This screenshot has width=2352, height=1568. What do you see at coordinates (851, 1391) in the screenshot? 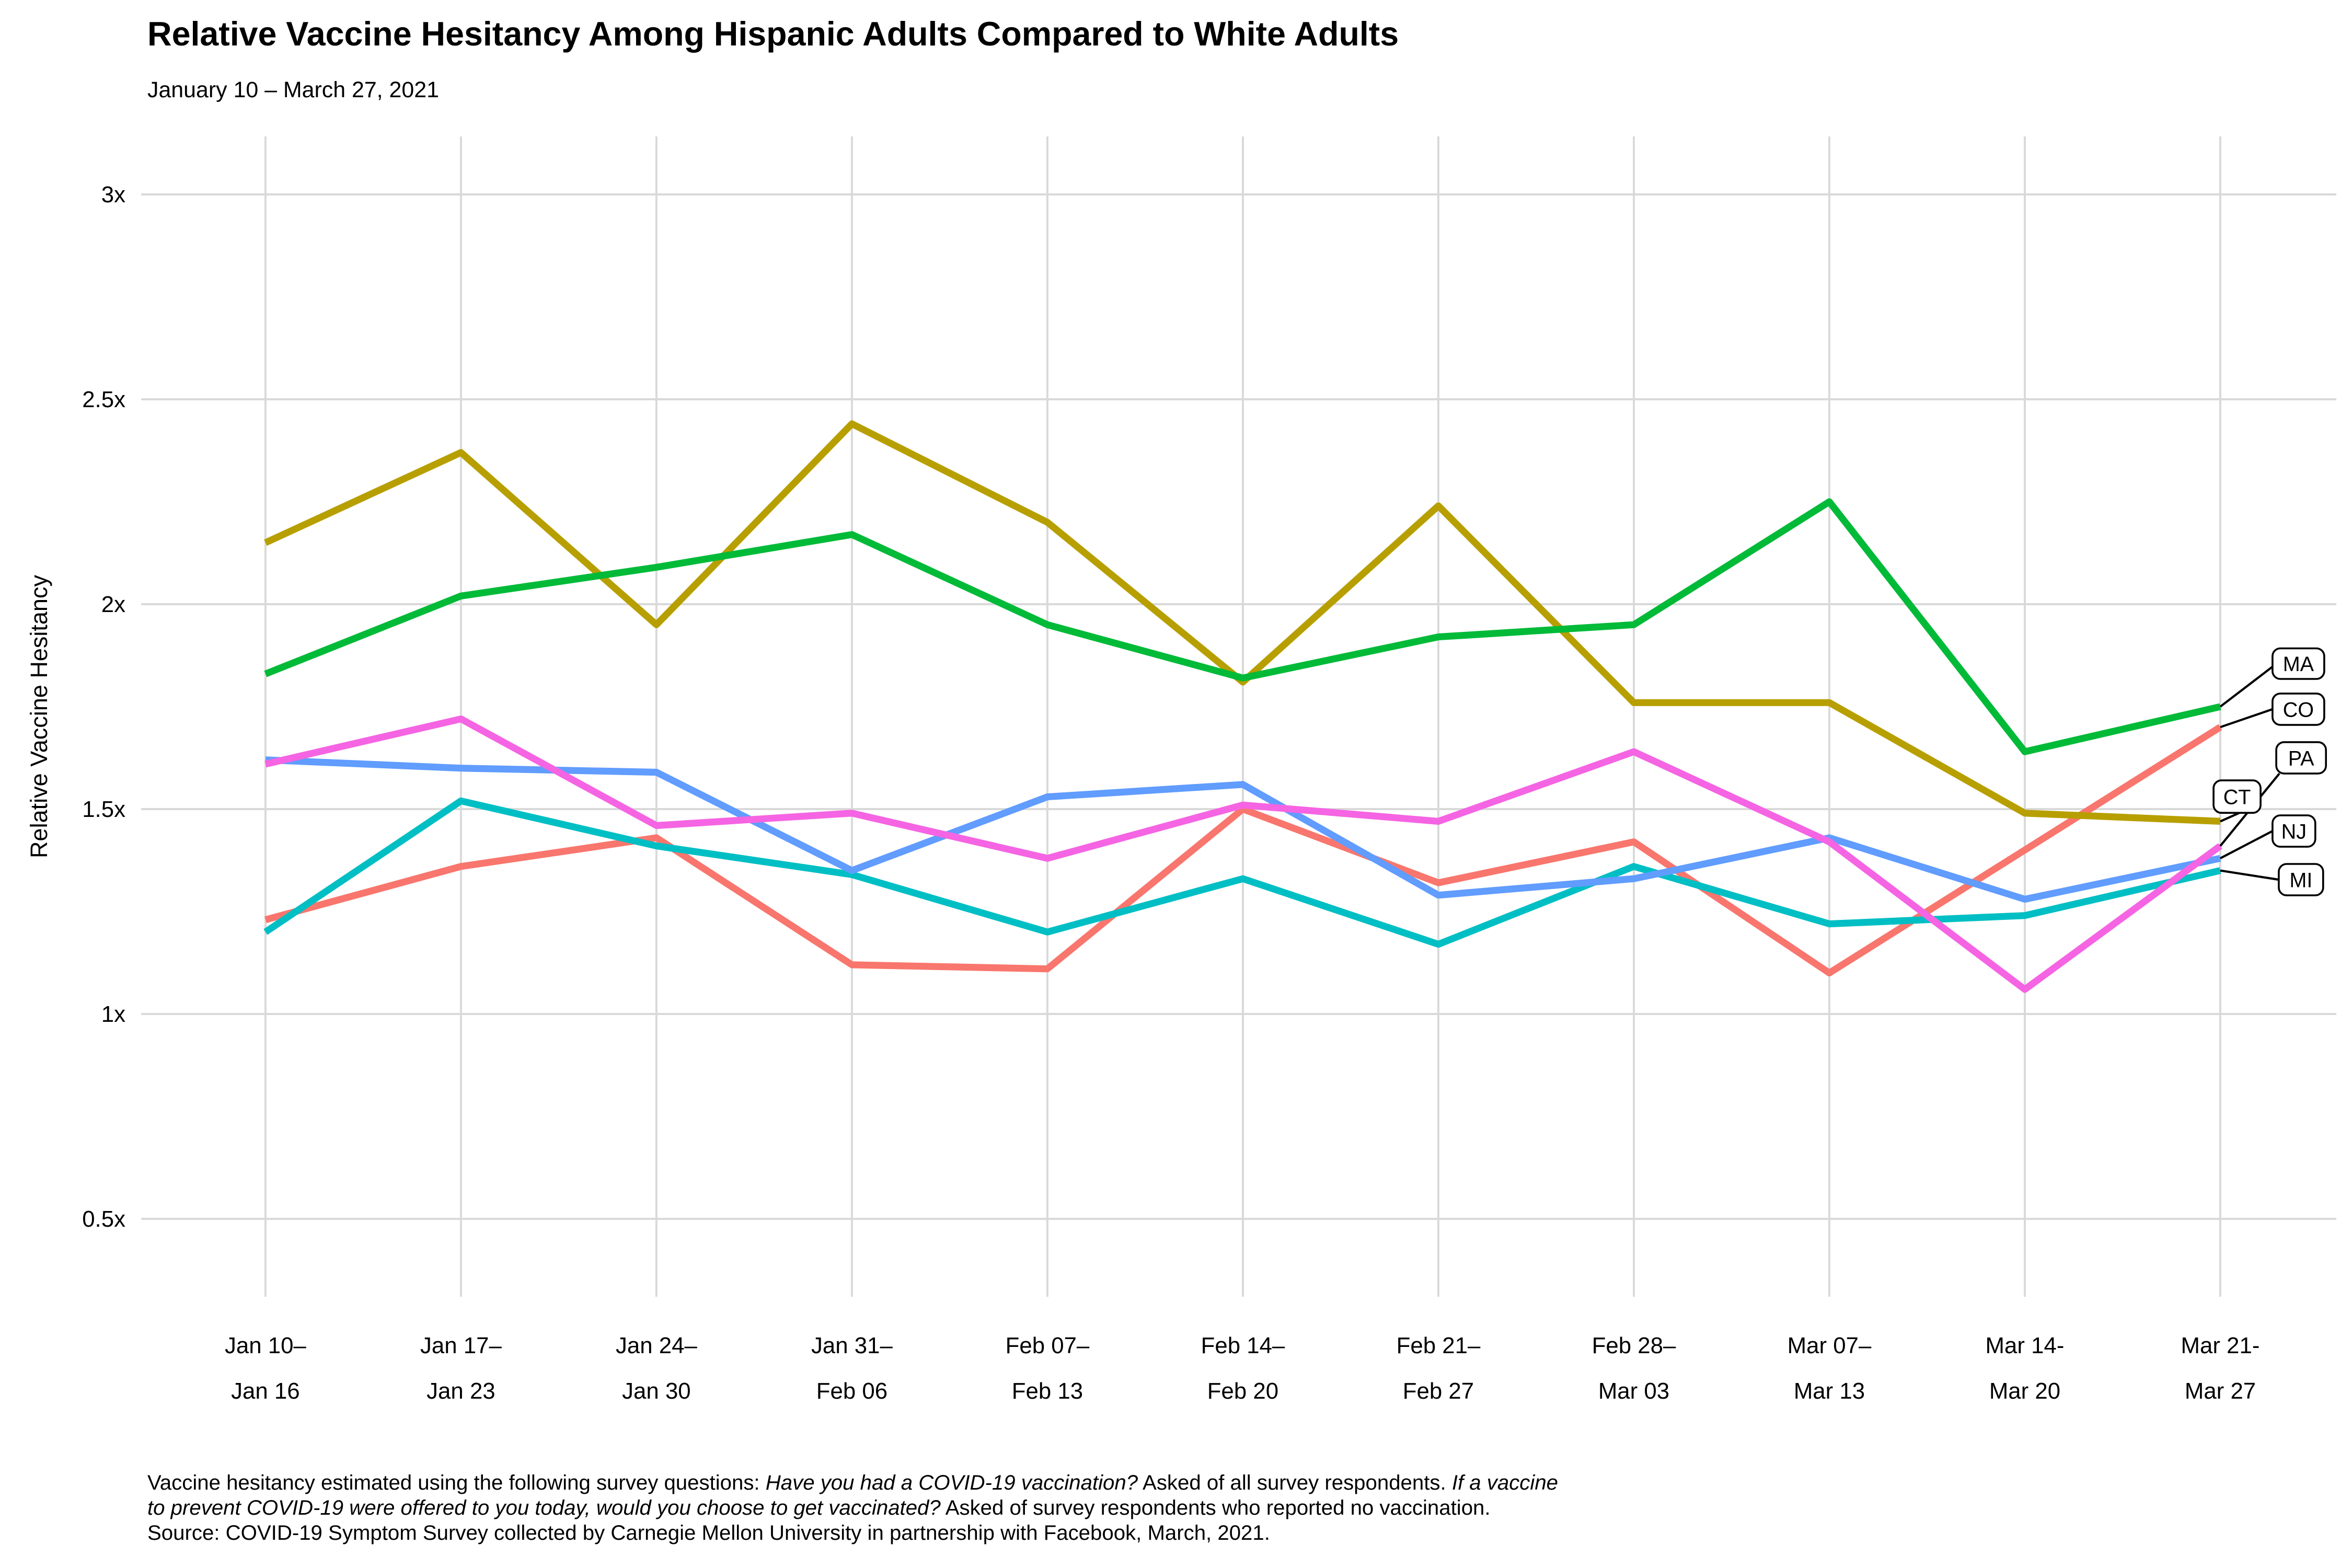
I see `x-tick-label-line2: Feb 06` at bounding box center [851, 1391].